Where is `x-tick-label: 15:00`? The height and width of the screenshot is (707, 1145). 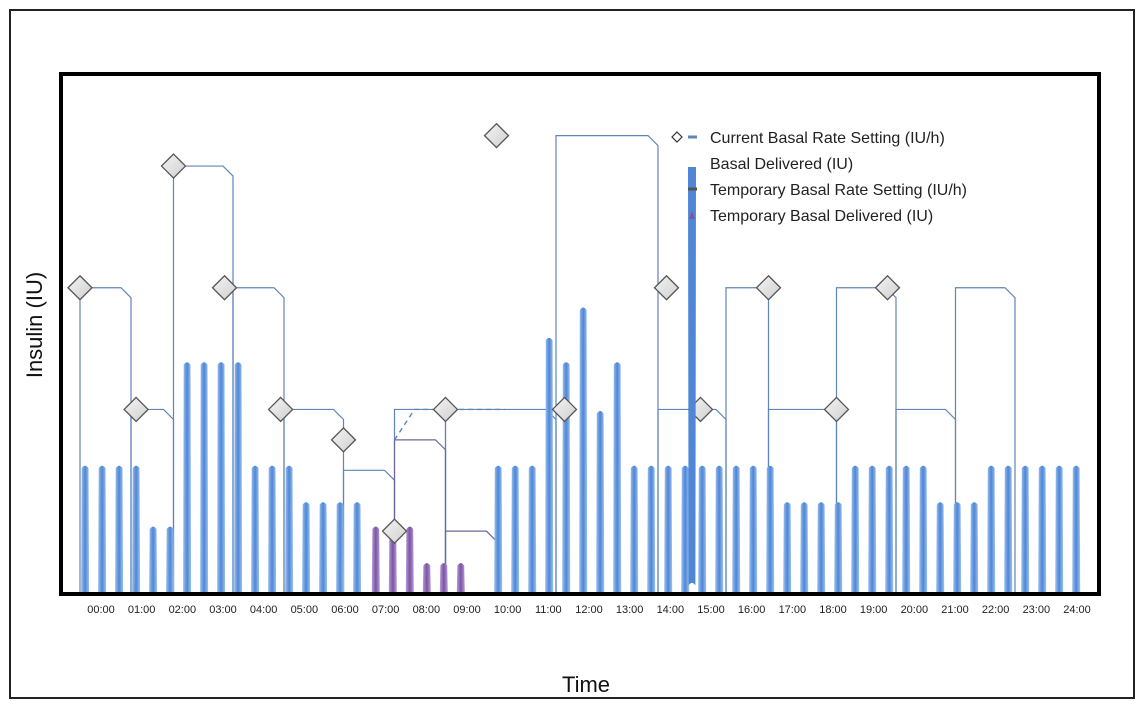
x-tick-label: 15:00 is located at coordinates (711, 610).